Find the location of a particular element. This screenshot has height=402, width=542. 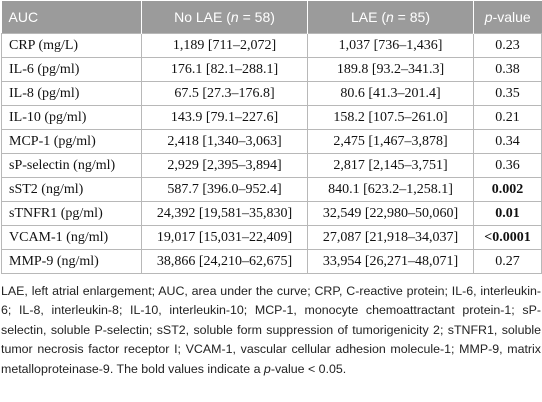

cell-marker: IL-6 (pg/ml) is located at coordinates (71, 69).